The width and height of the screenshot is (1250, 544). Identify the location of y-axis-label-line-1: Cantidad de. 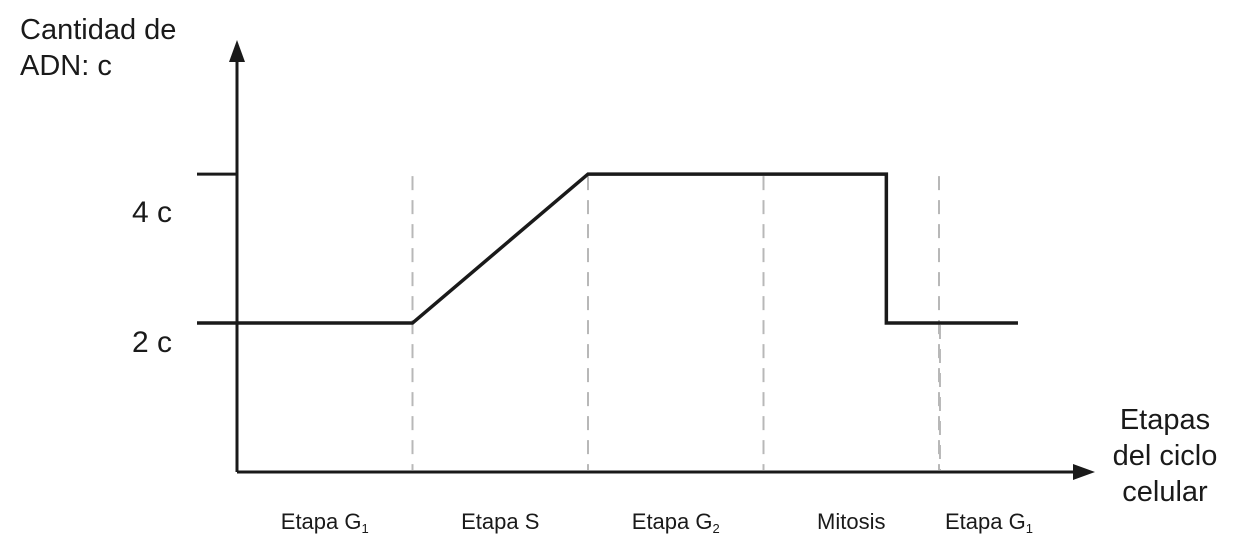
(98, 30).